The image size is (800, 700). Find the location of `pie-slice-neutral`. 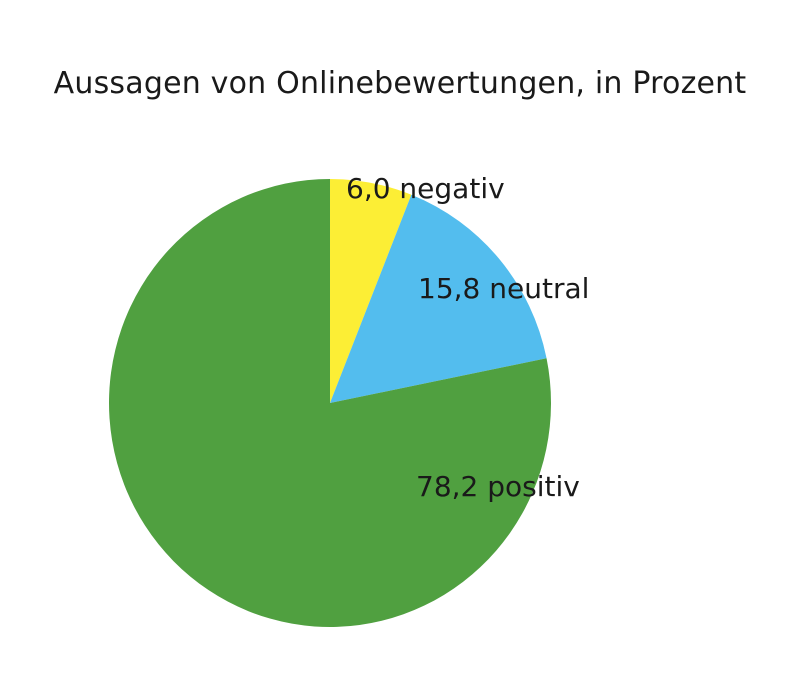

pie-slice-neutral is located at coordinates (438, 298).